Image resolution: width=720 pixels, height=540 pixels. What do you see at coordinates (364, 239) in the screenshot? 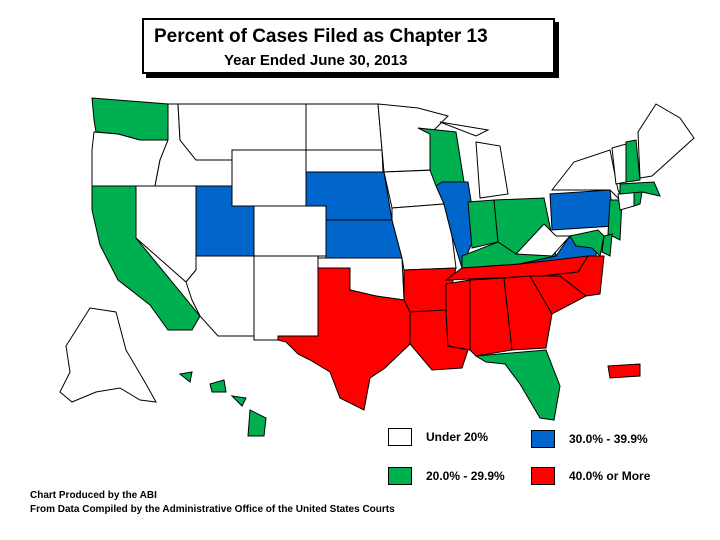
I see `state-ks` at bounding box center [364, 239].